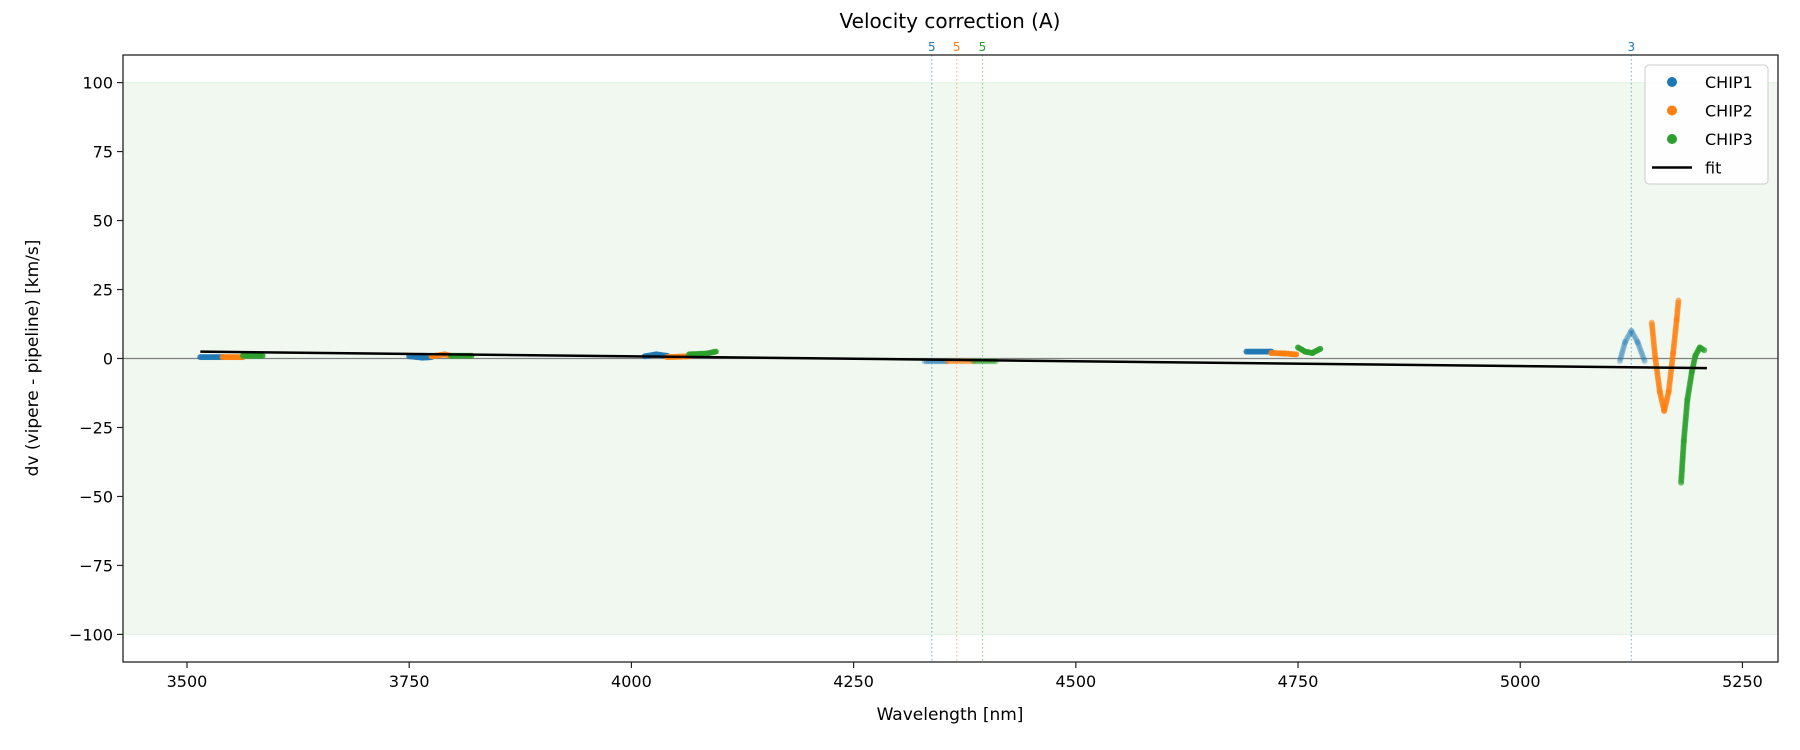 This screenshot has height=750, width=1800. Describe the element at coordinates (922, 346) in the screenshot. I see `series-chip1` at that location.